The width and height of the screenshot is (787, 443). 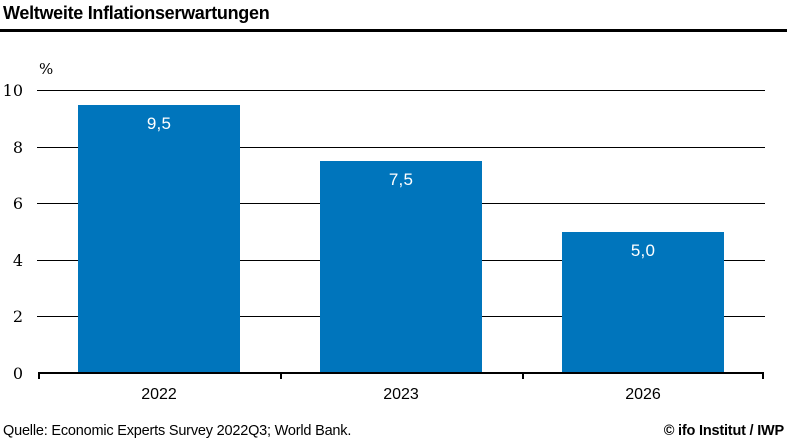 What do you see at coordinates (643, 250) in the screenshot?
I see `bar-value-label-2026: 5,0` at bounding box center [643, 250].